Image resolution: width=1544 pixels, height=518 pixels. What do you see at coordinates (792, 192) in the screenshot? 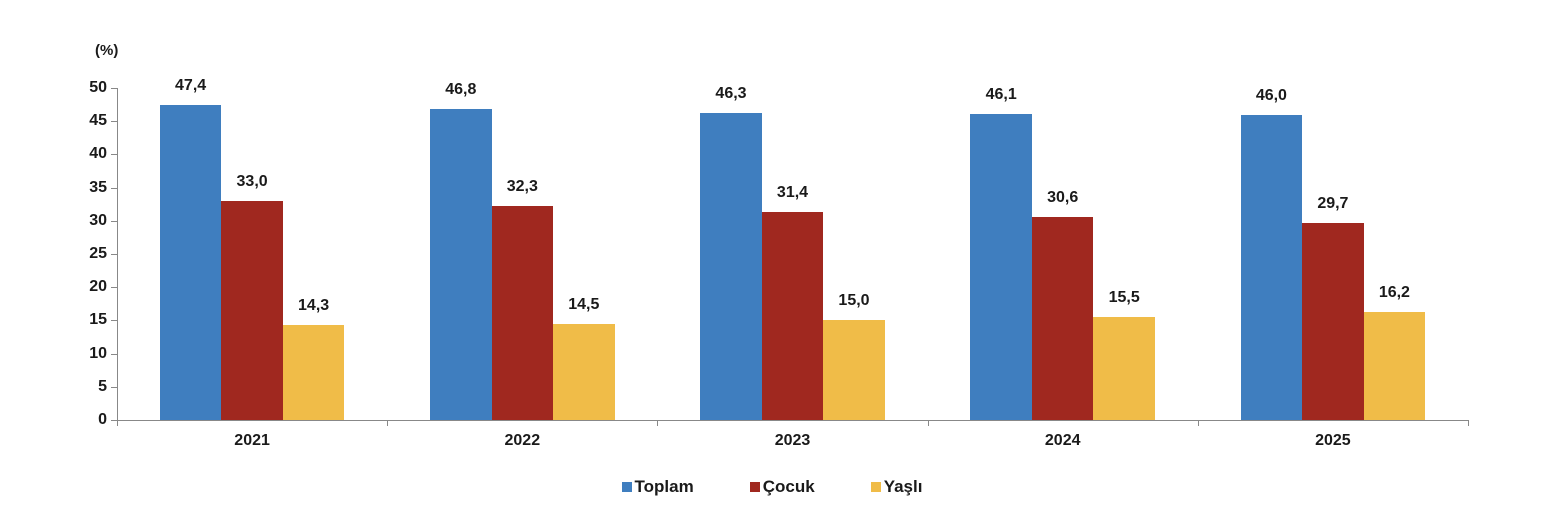
I see `data-label: 31,4` at bounding box center [792, 192].